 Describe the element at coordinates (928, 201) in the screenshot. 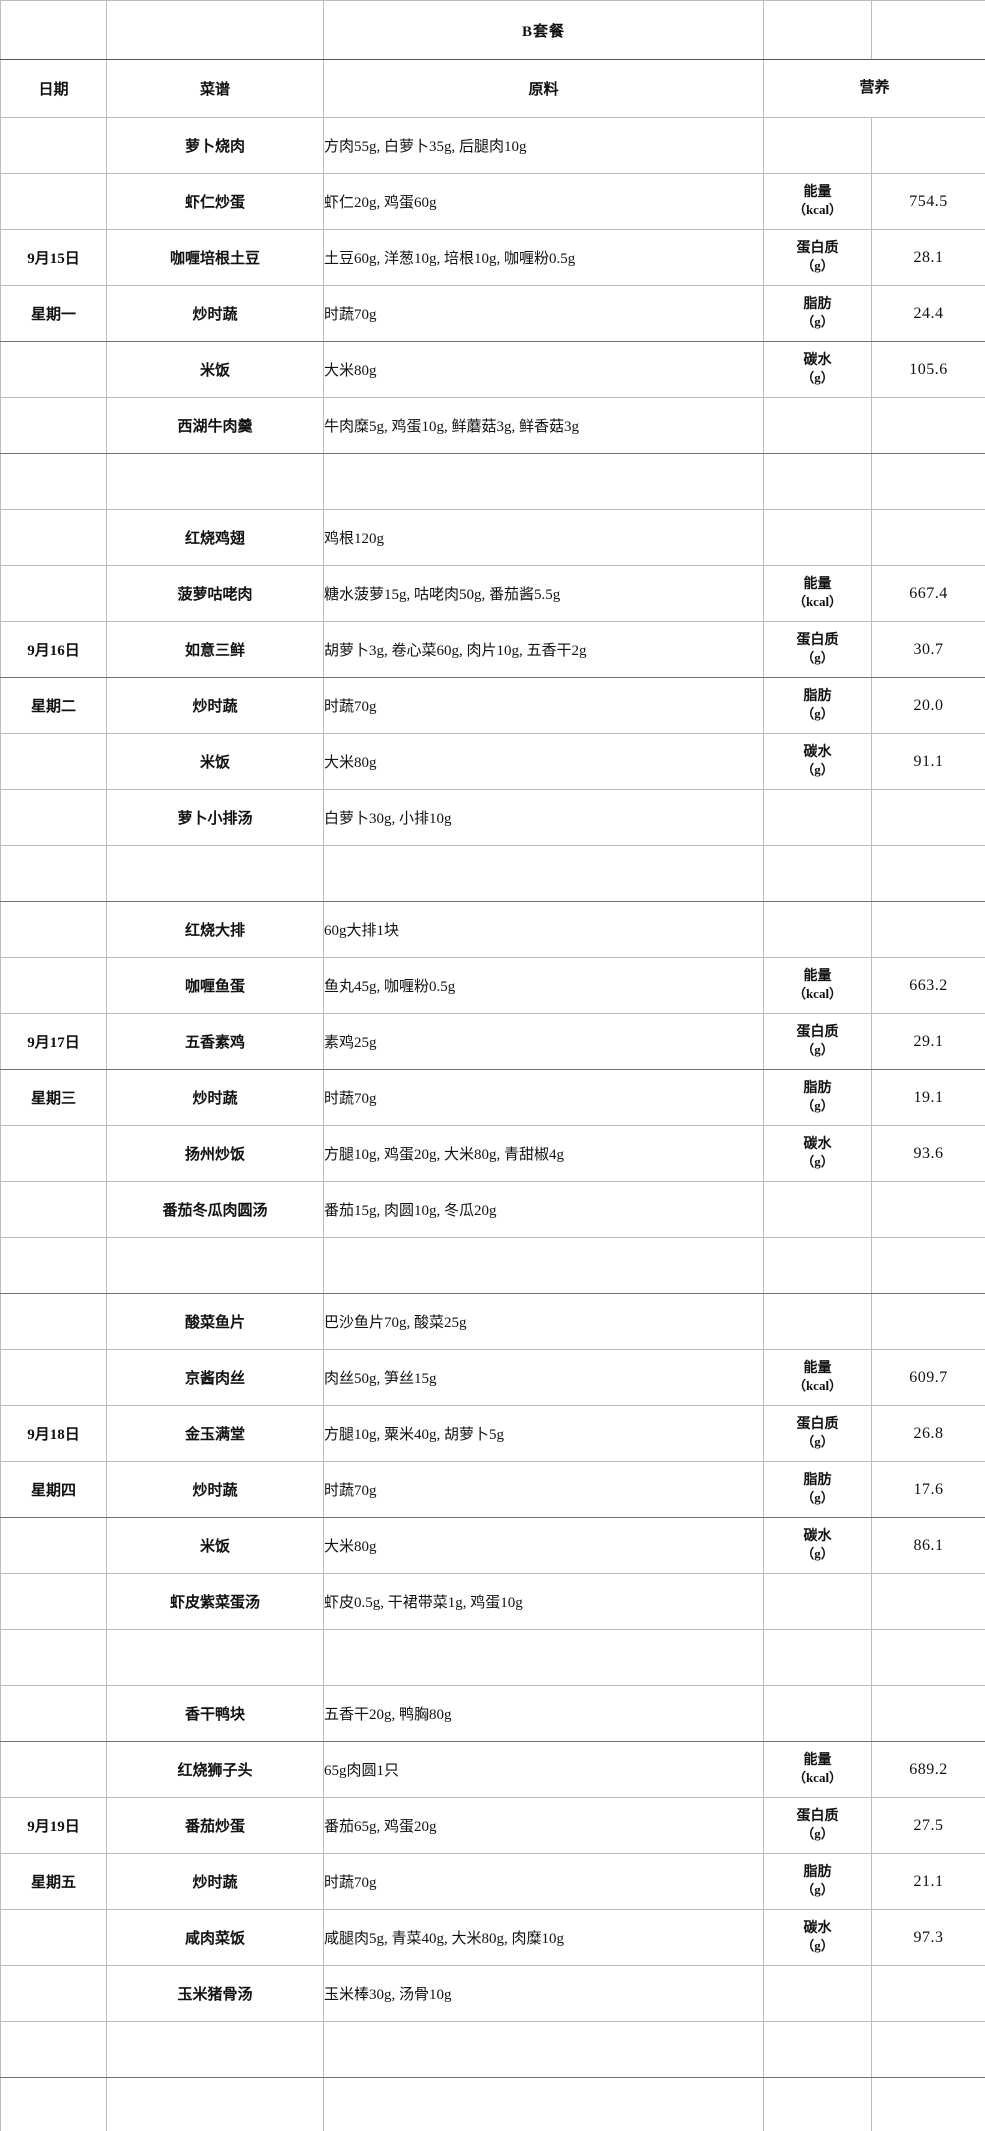

I see `nutrient-value-cell: 754.5` at that location.